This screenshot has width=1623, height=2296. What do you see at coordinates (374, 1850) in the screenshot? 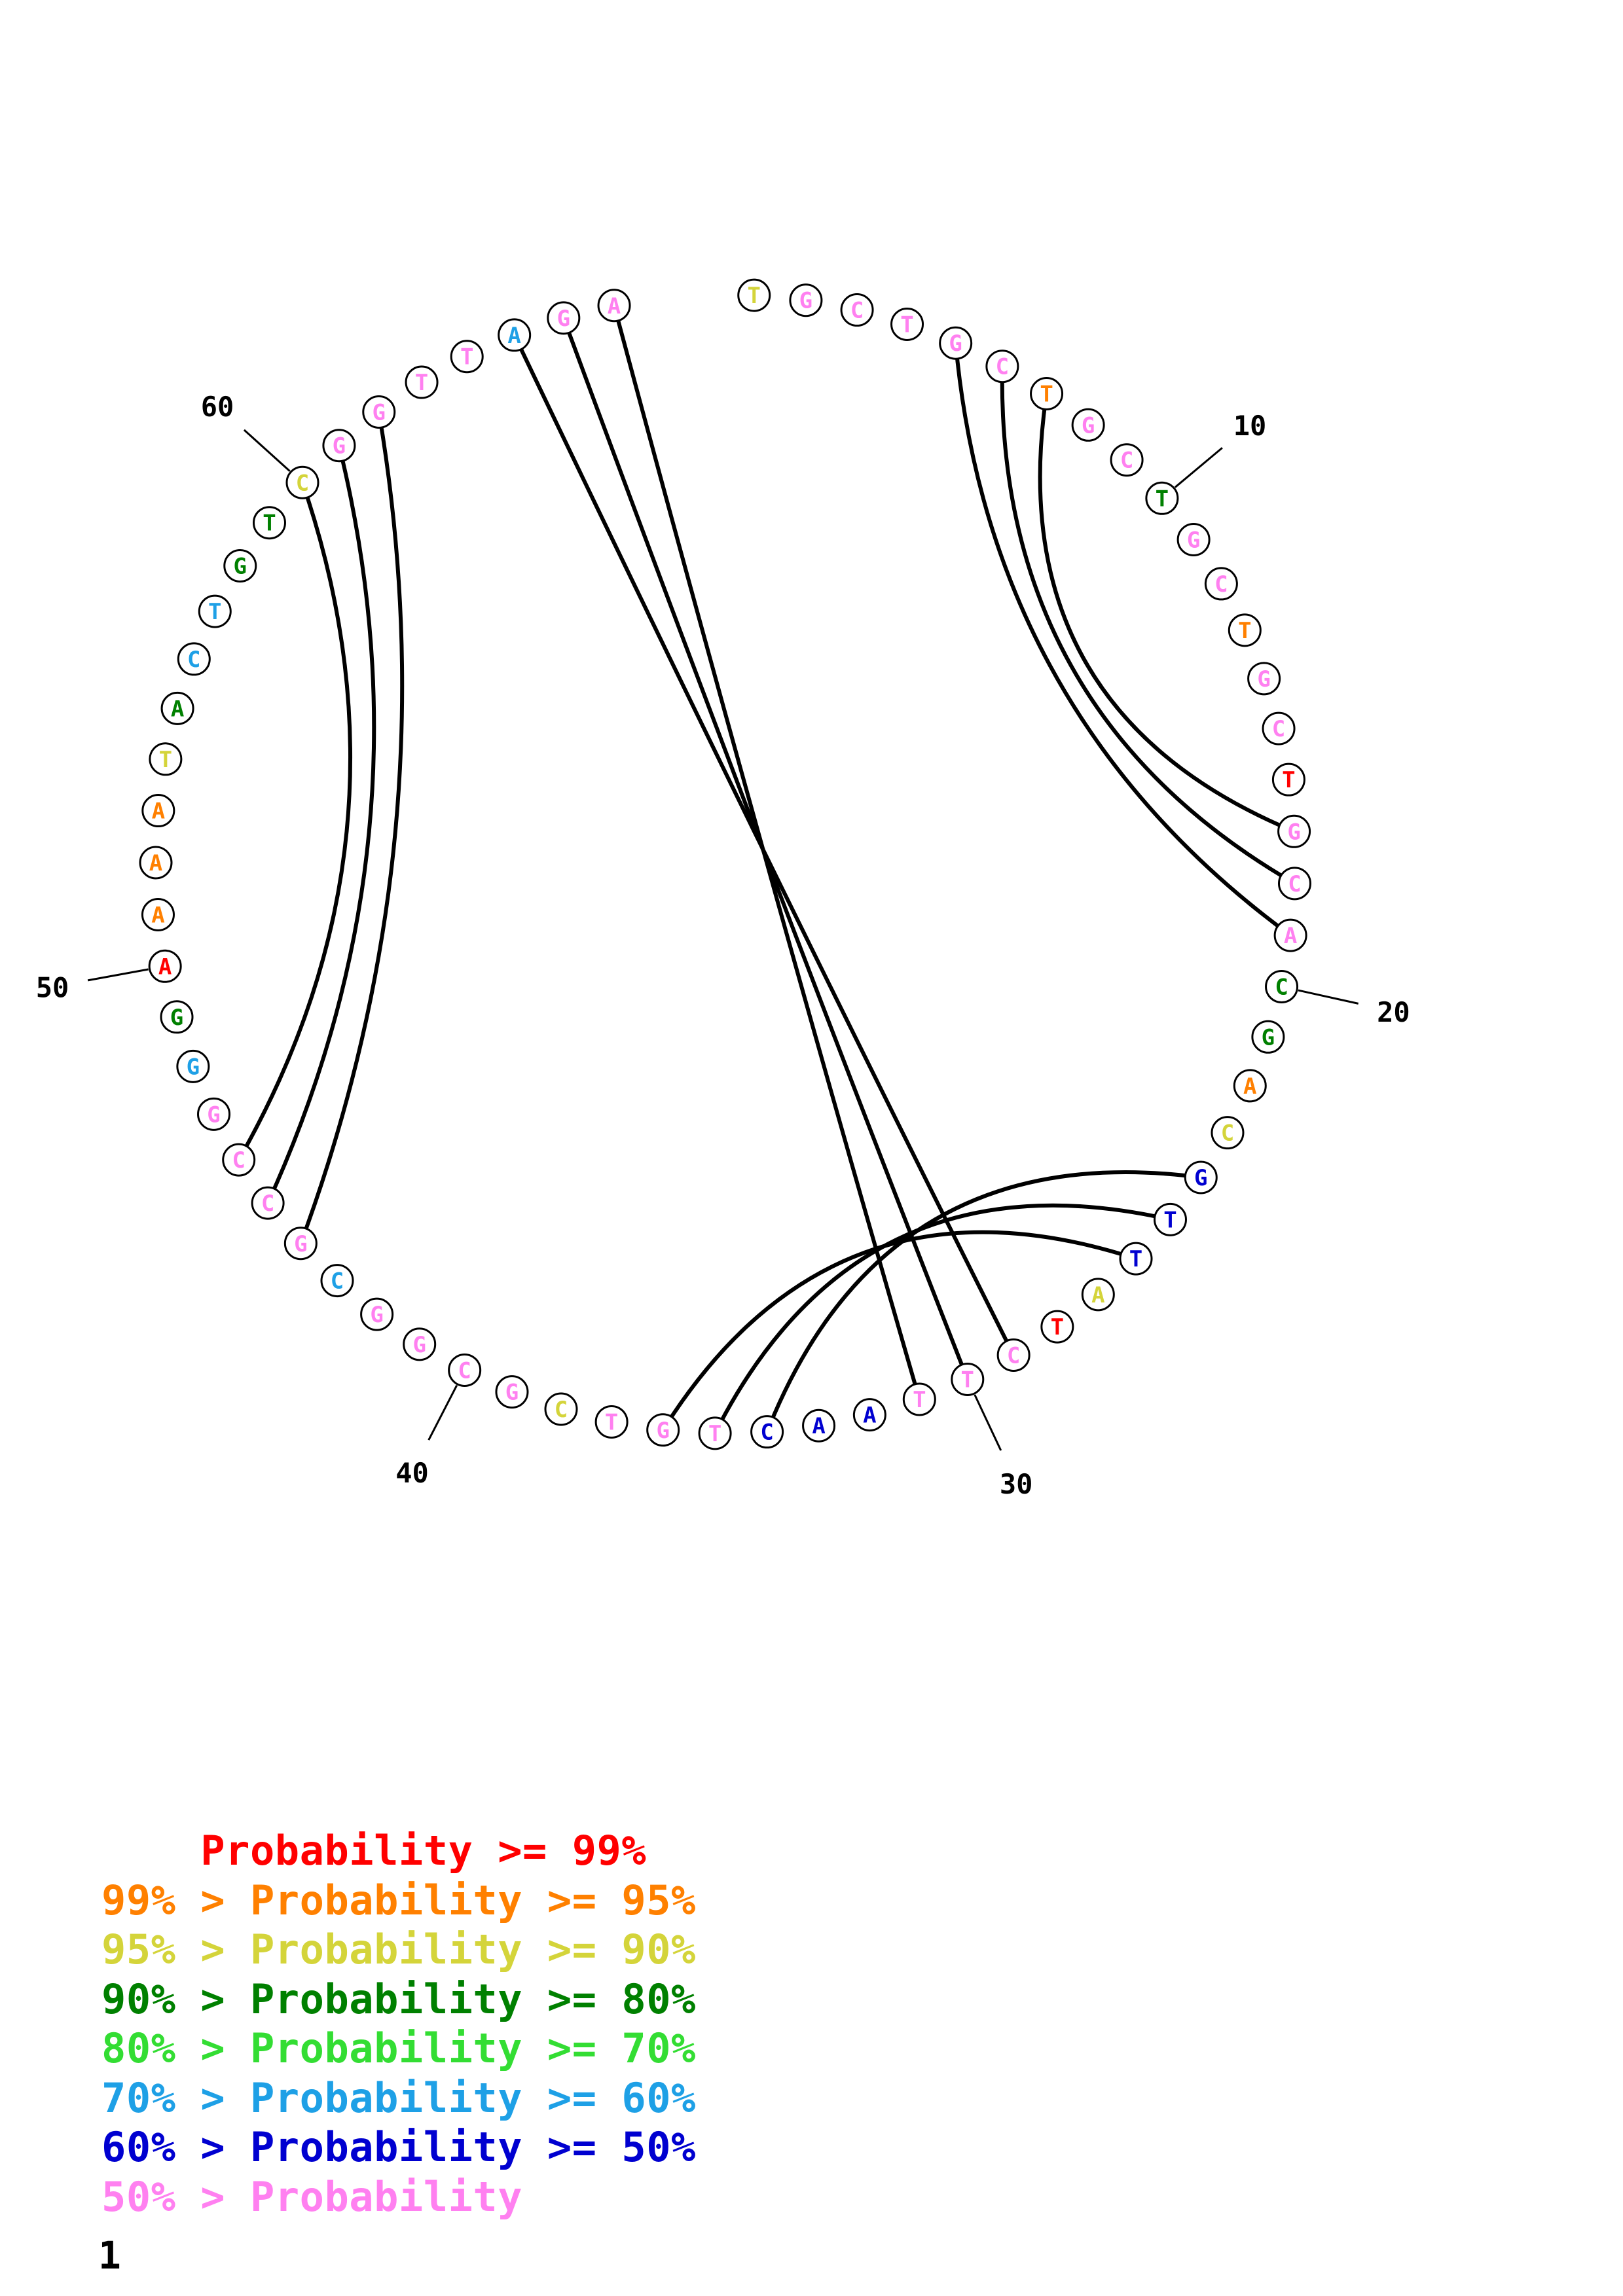
I see `legend-line: Probability >= 99%` at bounding box center [374, 1850].